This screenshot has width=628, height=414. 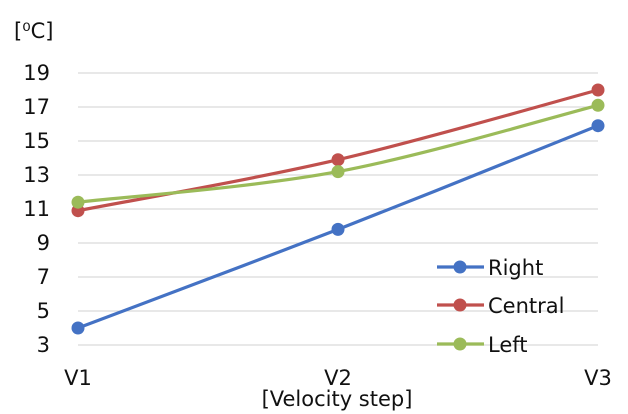 What do you see at coordinates (78, 378) in the screenshot?
I see `x-tick-label: V1` at bounding box center [78, 378].